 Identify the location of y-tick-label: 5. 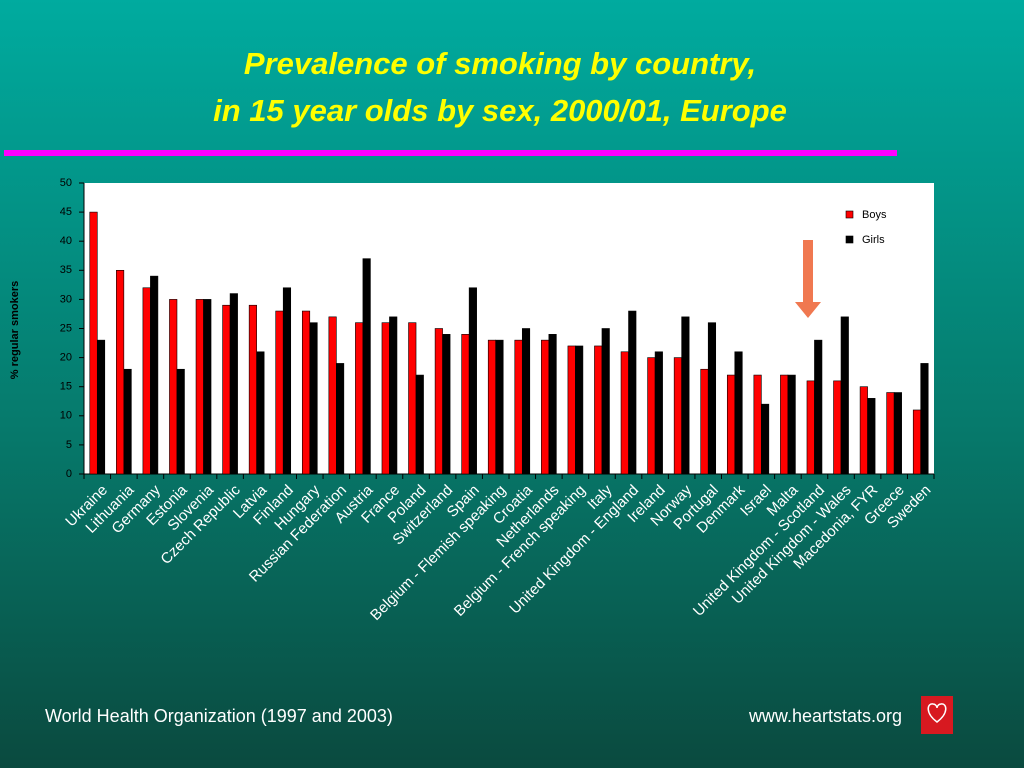
(69, 445).